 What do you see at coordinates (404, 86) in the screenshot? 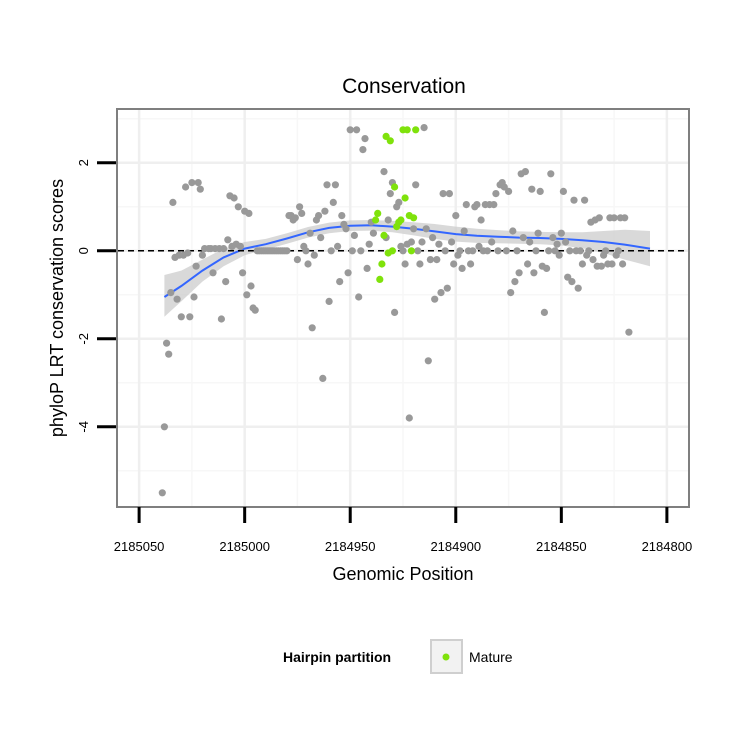
I see `chart-title: Conservation` at bounding box center [404, 86].